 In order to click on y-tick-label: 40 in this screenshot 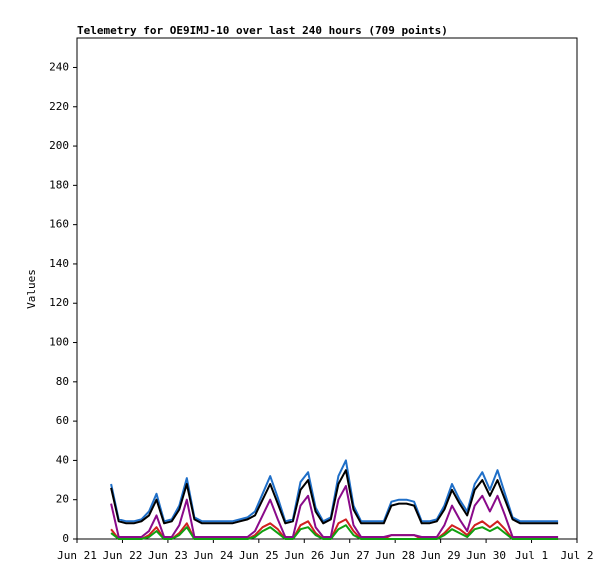, I will do `click(62, 459)`.